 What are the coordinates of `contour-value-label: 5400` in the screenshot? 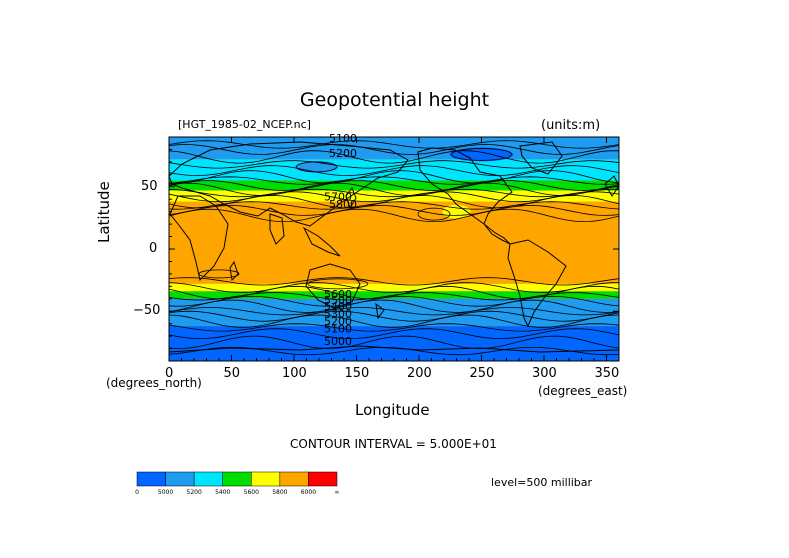 It's located at (338, 306).